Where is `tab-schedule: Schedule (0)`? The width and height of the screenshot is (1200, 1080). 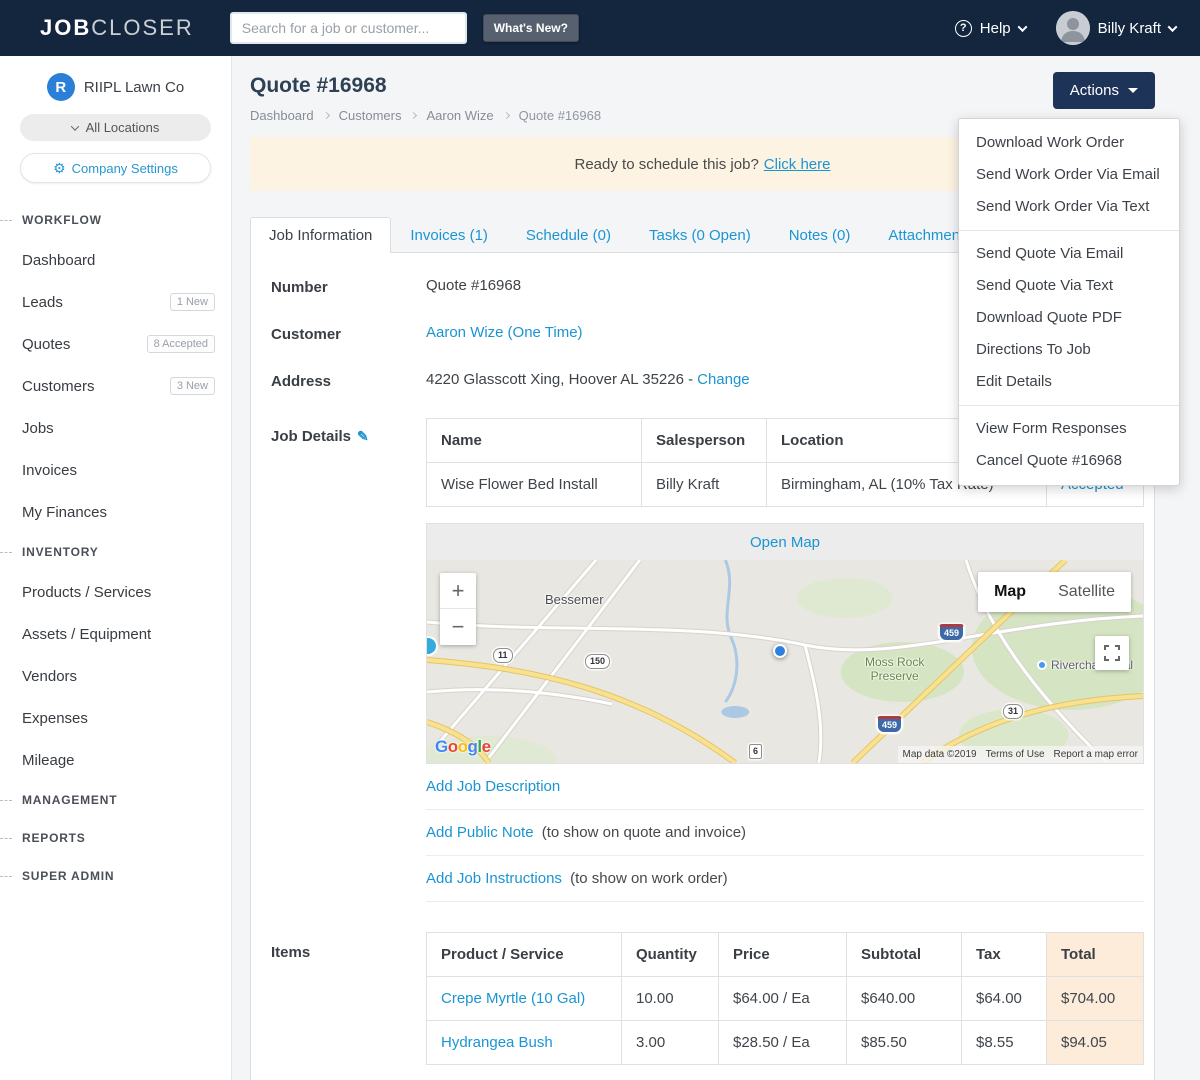
tab-schedule: Schedule (0) is located at coordinates (568, 235).